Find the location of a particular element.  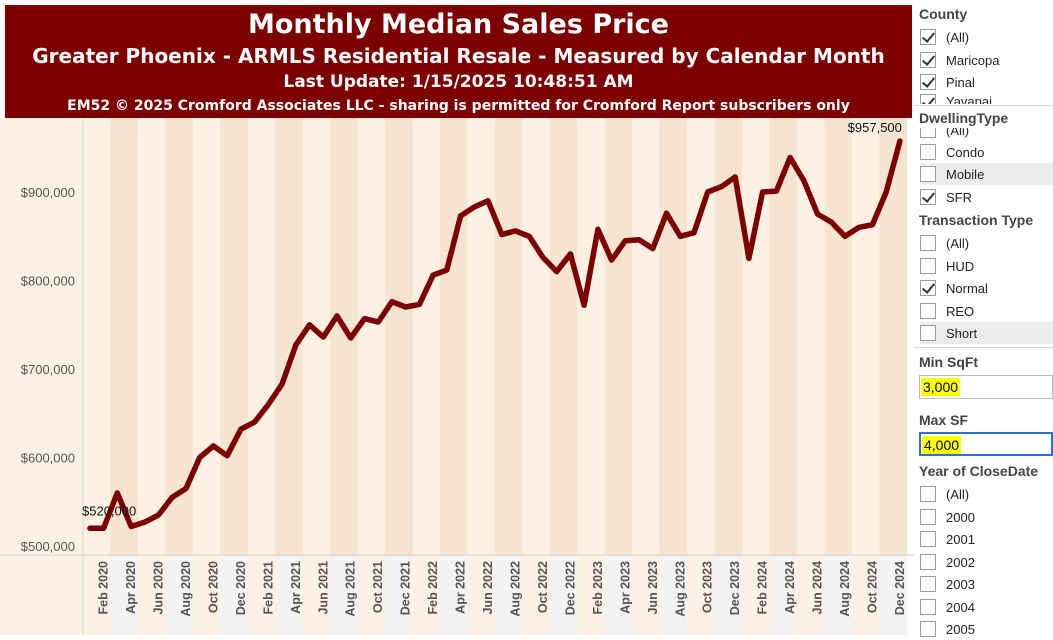

max-sf-value: 4,000 is located at coordinates (942, 445).